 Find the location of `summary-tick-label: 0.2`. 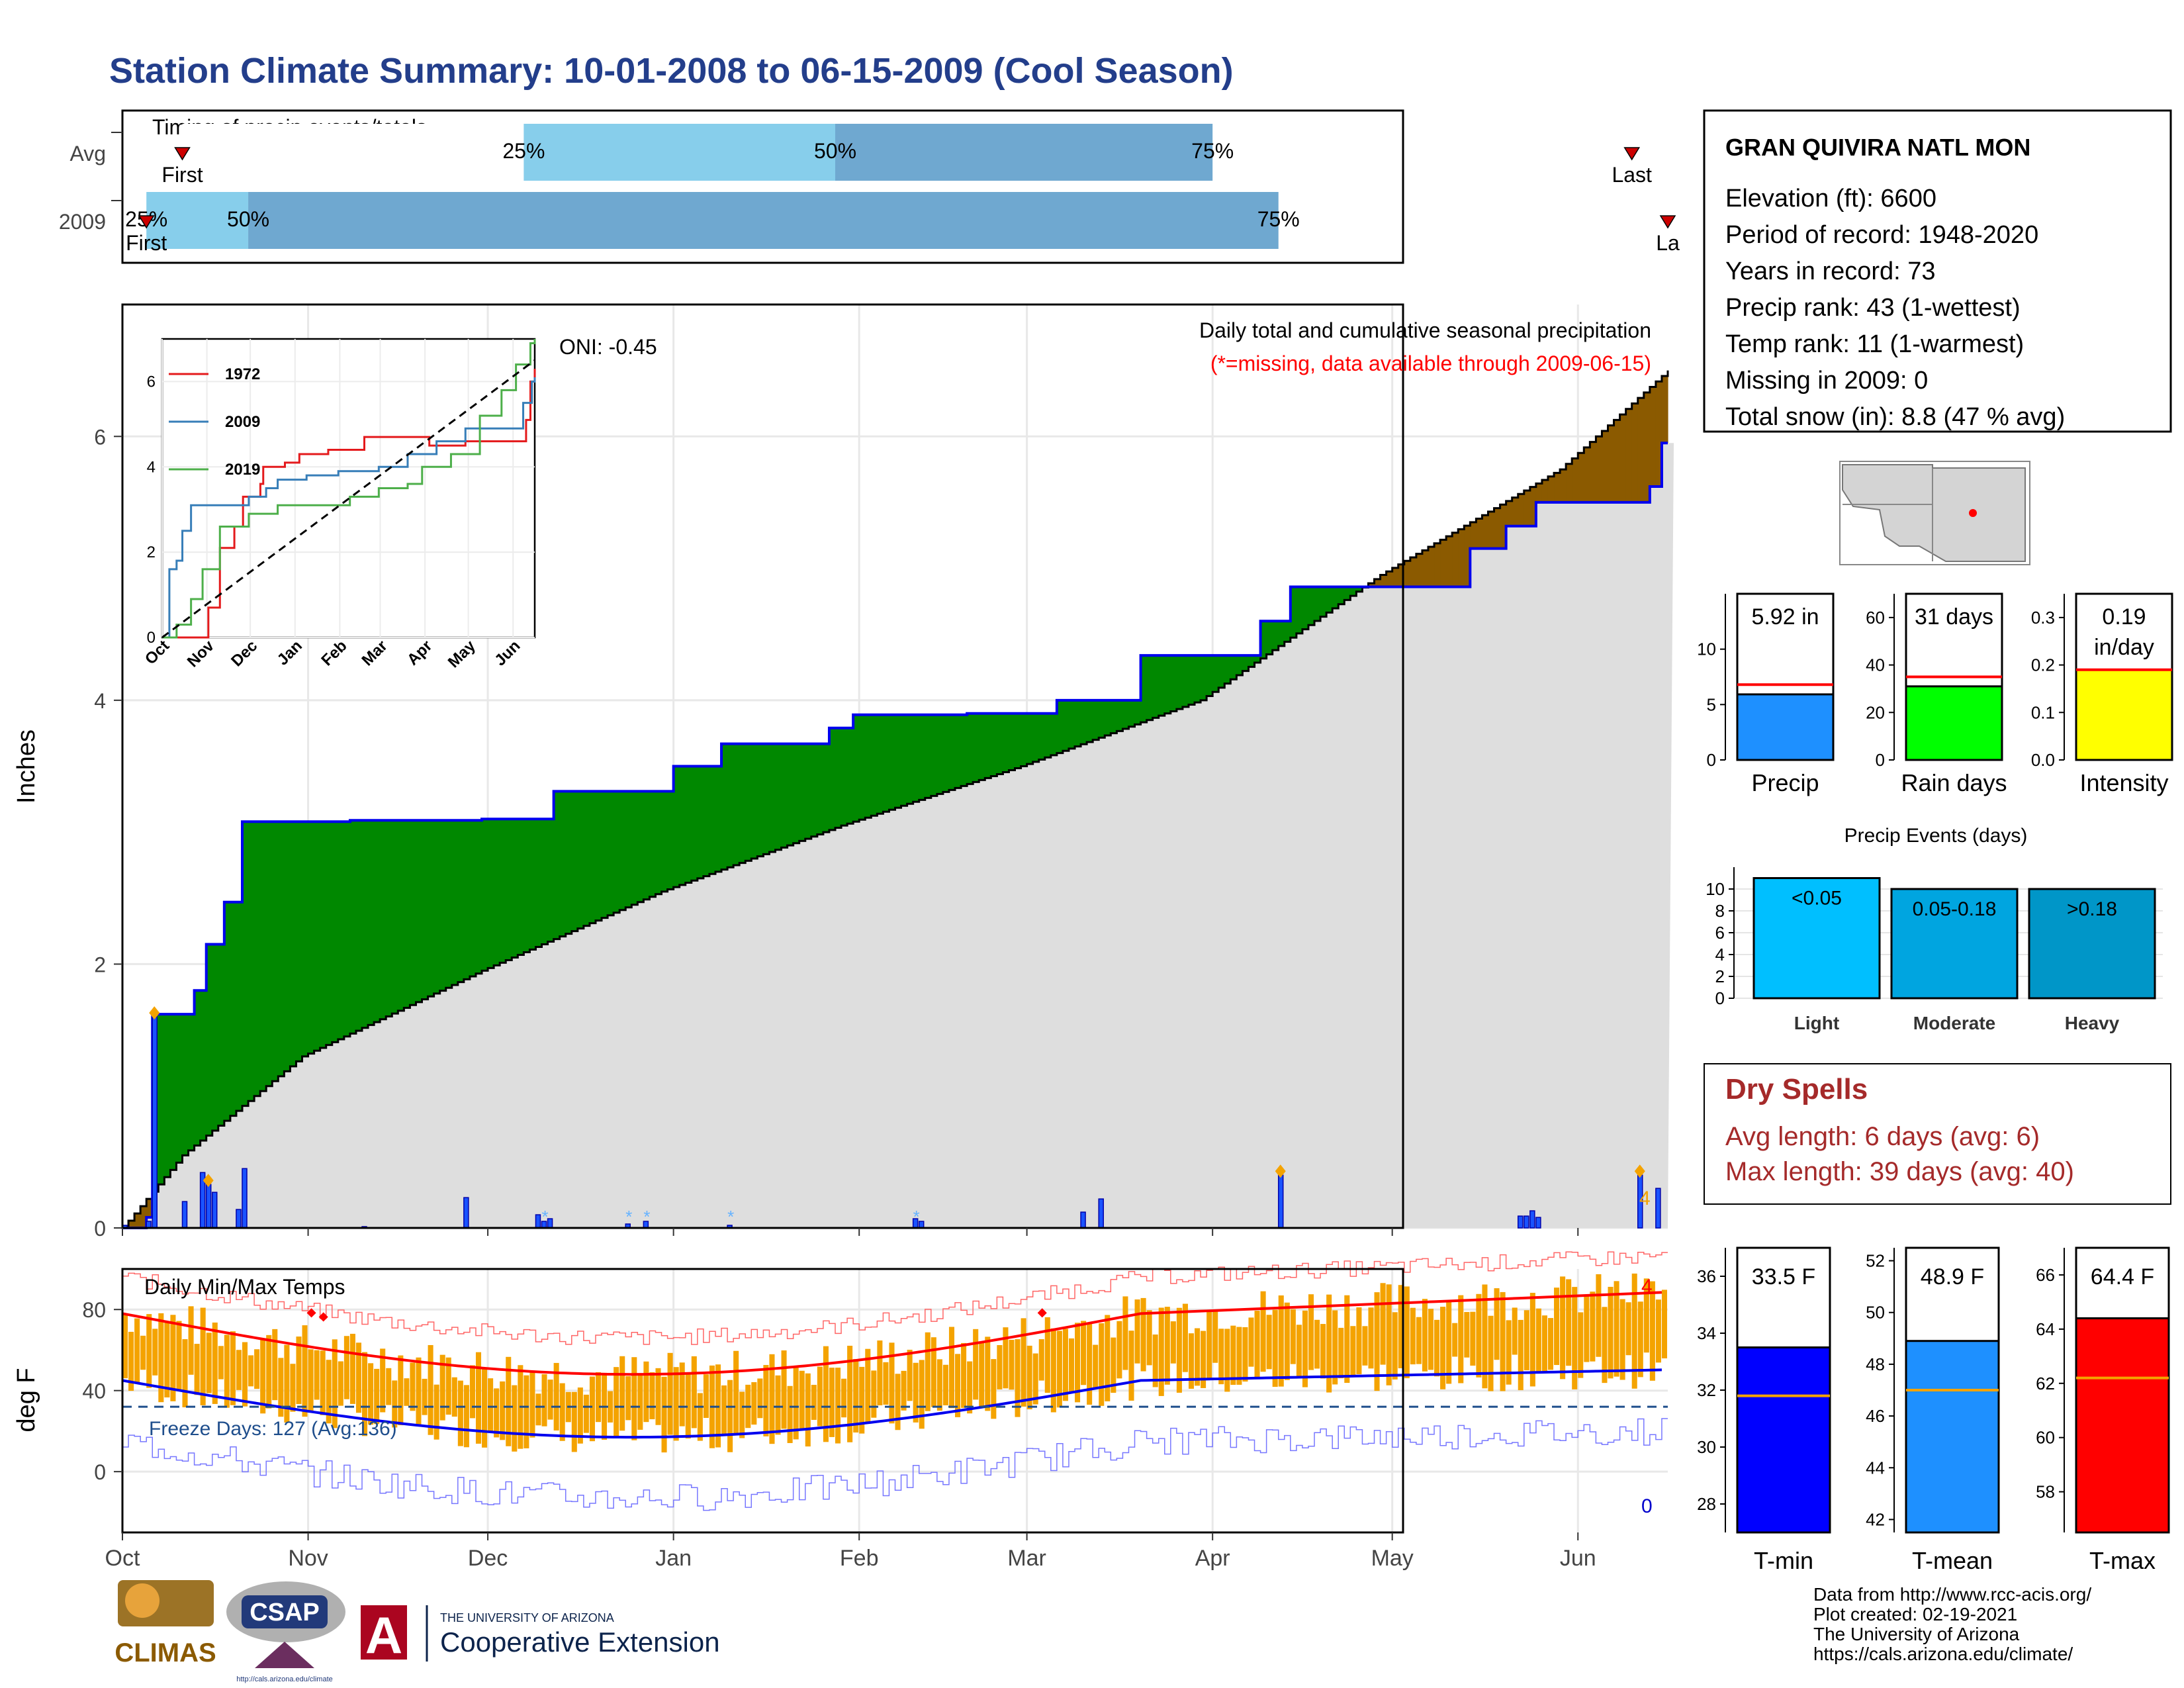

summary-tick-label: 0.2 is located at coordinates (2043, 665).